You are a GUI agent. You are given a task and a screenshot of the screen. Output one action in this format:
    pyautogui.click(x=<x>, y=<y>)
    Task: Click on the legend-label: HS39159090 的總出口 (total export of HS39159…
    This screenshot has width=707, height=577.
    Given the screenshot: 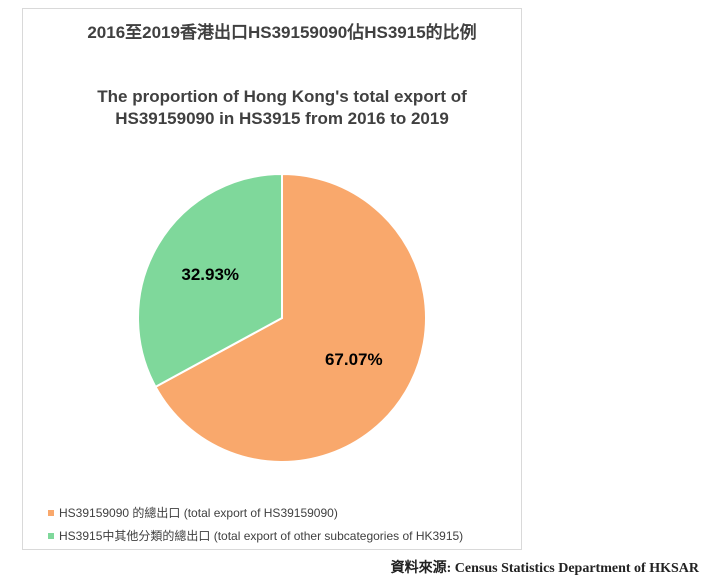 What is the action you would take?
    pyautogui.click(x=198, y=513)
    